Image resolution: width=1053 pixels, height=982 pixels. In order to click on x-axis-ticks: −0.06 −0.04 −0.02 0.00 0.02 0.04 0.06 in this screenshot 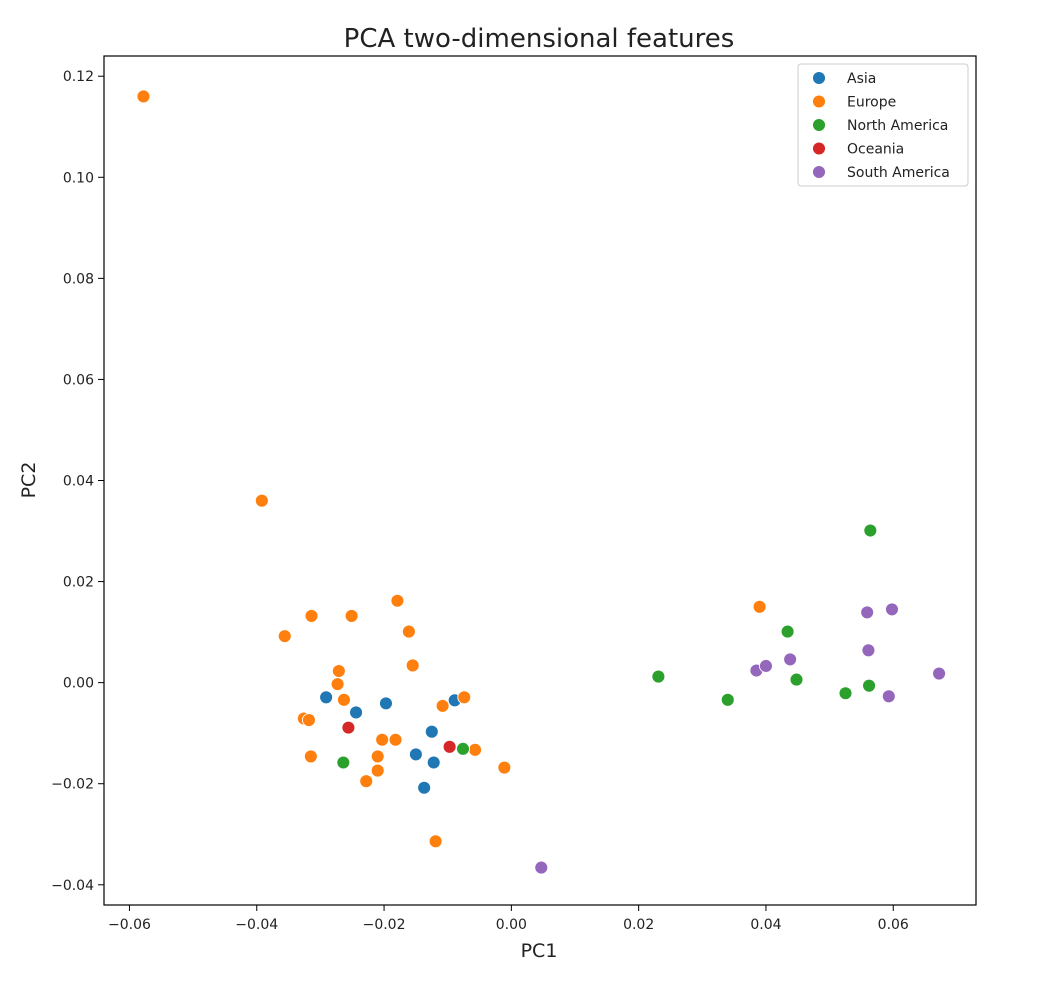, I will do `click(508, 919)`.